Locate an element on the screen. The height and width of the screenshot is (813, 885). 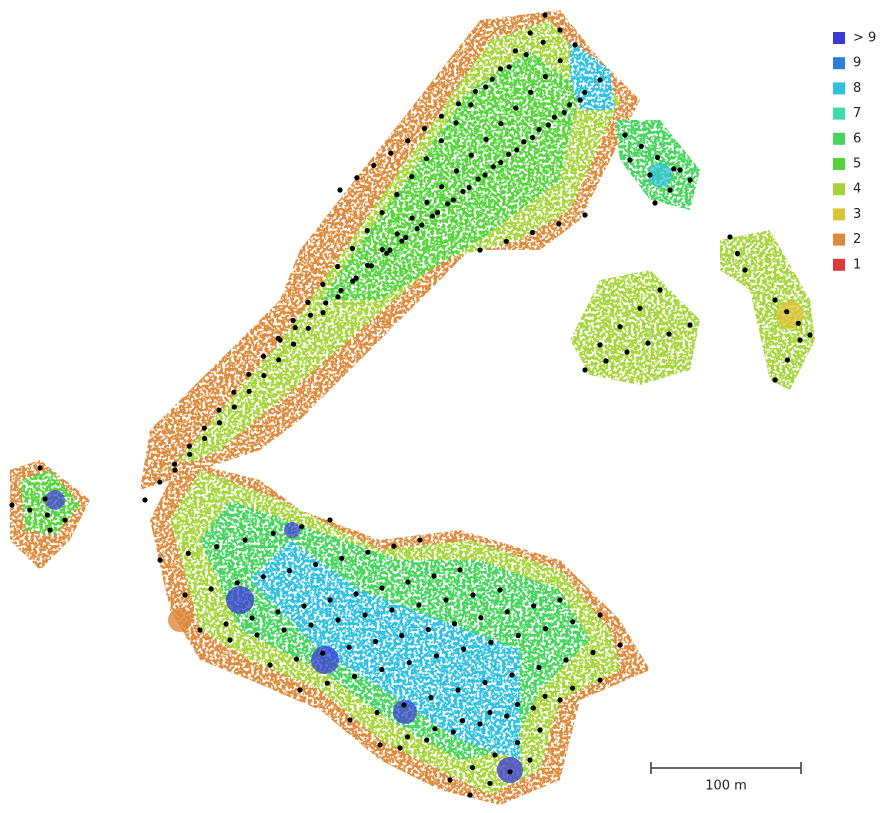
legend-label: 8 is located at coordinates (857, 88).